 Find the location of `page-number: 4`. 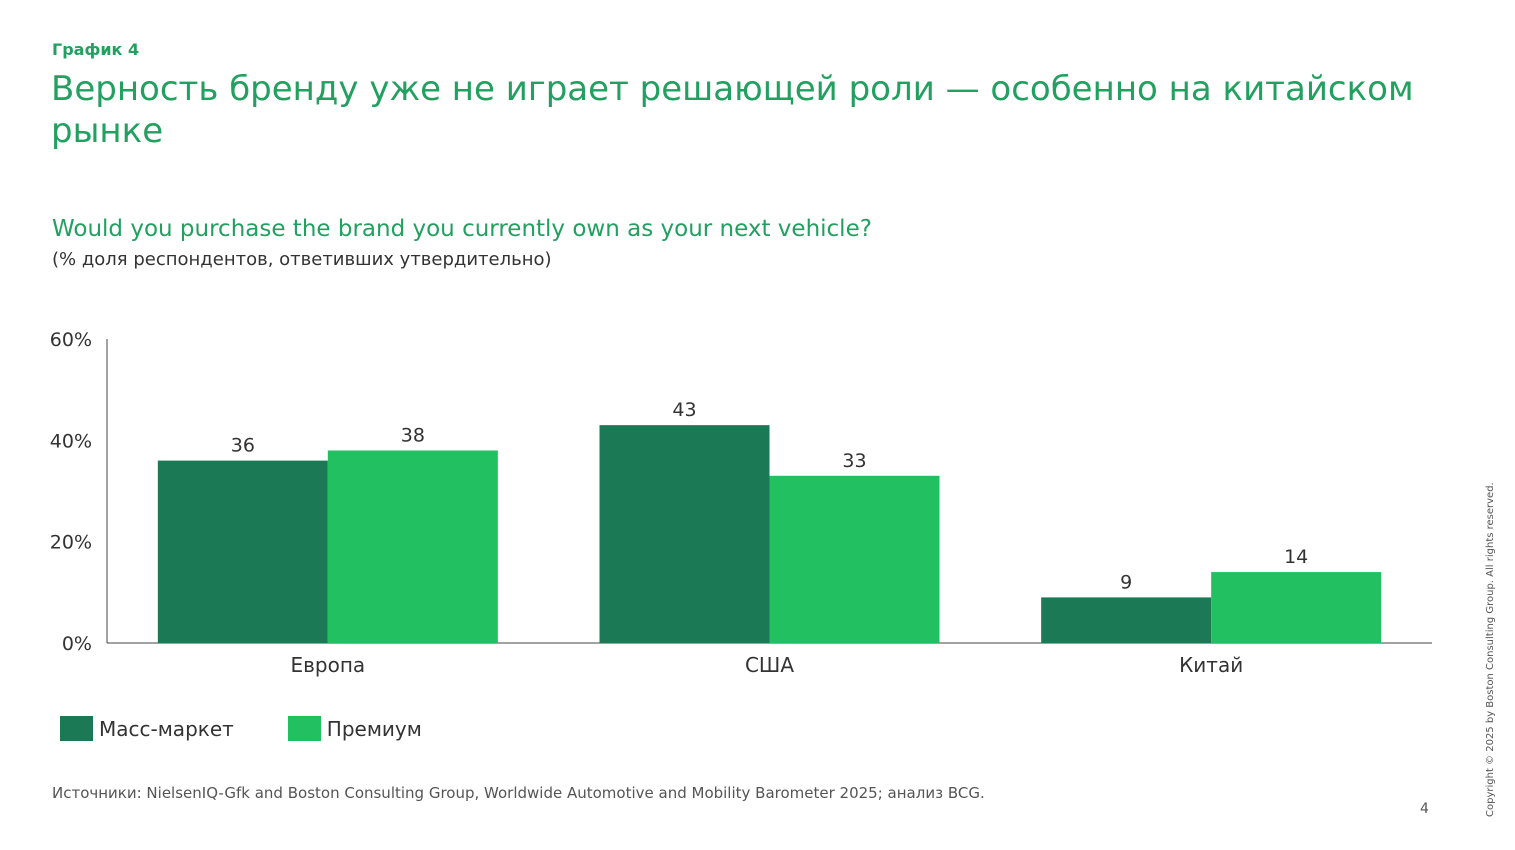

page-number: 4 is located at coordinates (1424, 809).